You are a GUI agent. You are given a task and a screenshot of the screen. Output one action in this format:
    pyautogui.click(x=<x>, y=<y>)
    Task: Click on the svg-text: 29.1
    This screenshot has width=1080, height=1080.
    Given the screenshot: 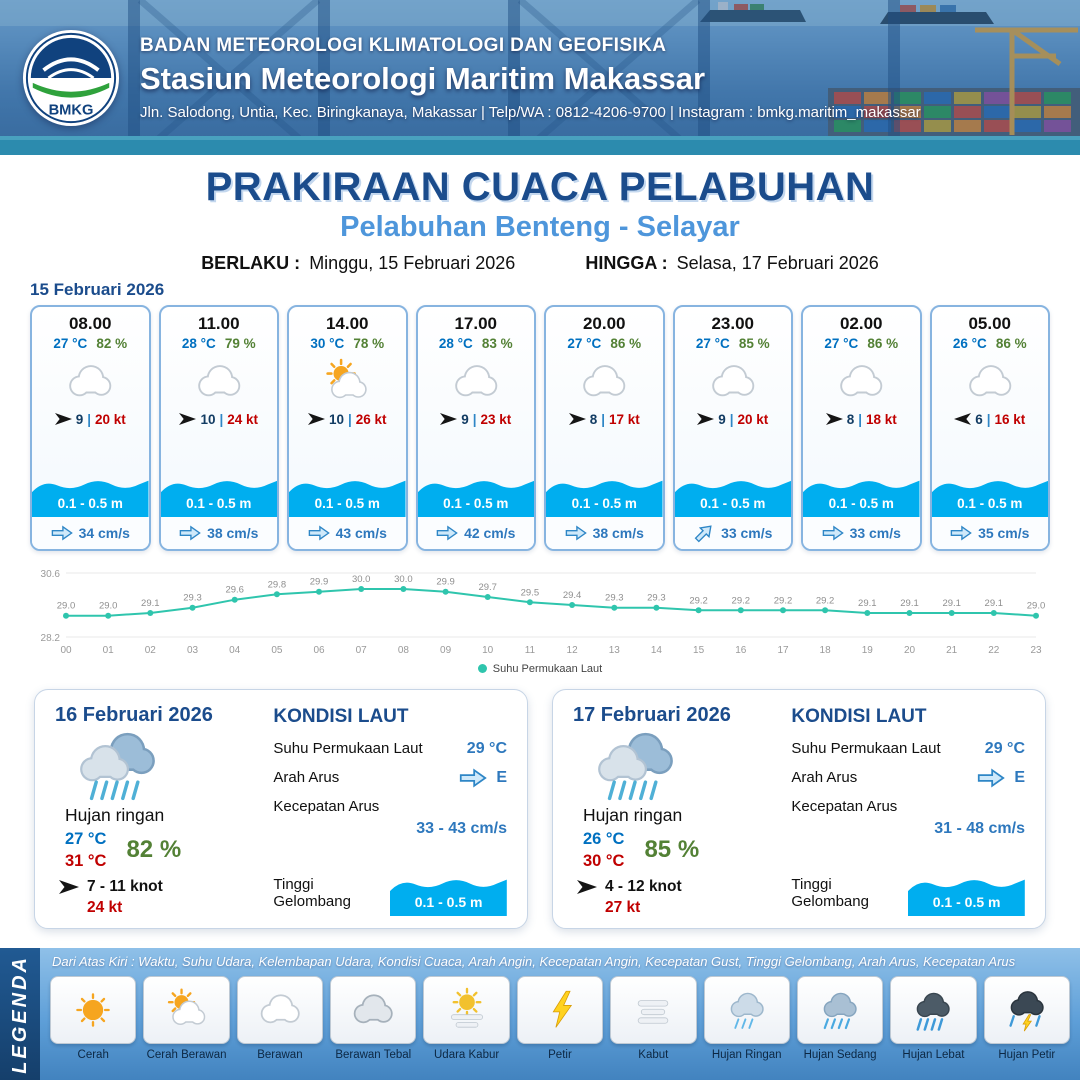 What is the action you would take?
    pyautogui.click(x=951, y=603)
    